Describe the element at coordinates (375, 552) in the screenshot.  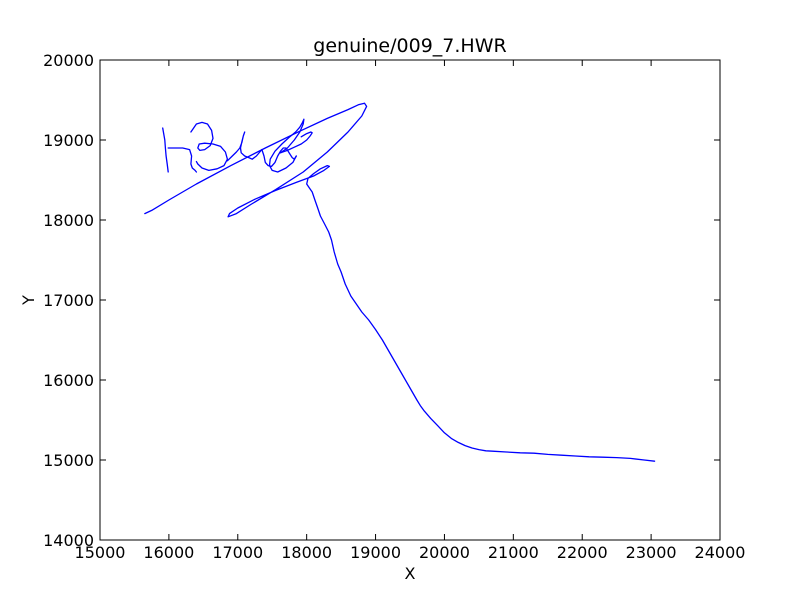
I see `x-tick-label: 19000` at that location.